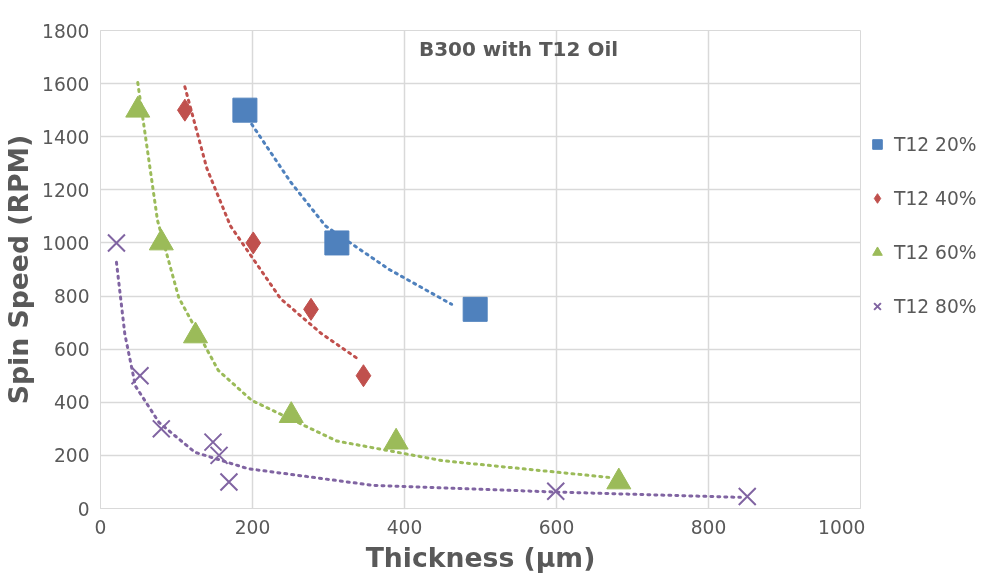 The height and width of the screenshot is (580, 1005). I want to click on legend-label: T12 80%, so click(935, 306).